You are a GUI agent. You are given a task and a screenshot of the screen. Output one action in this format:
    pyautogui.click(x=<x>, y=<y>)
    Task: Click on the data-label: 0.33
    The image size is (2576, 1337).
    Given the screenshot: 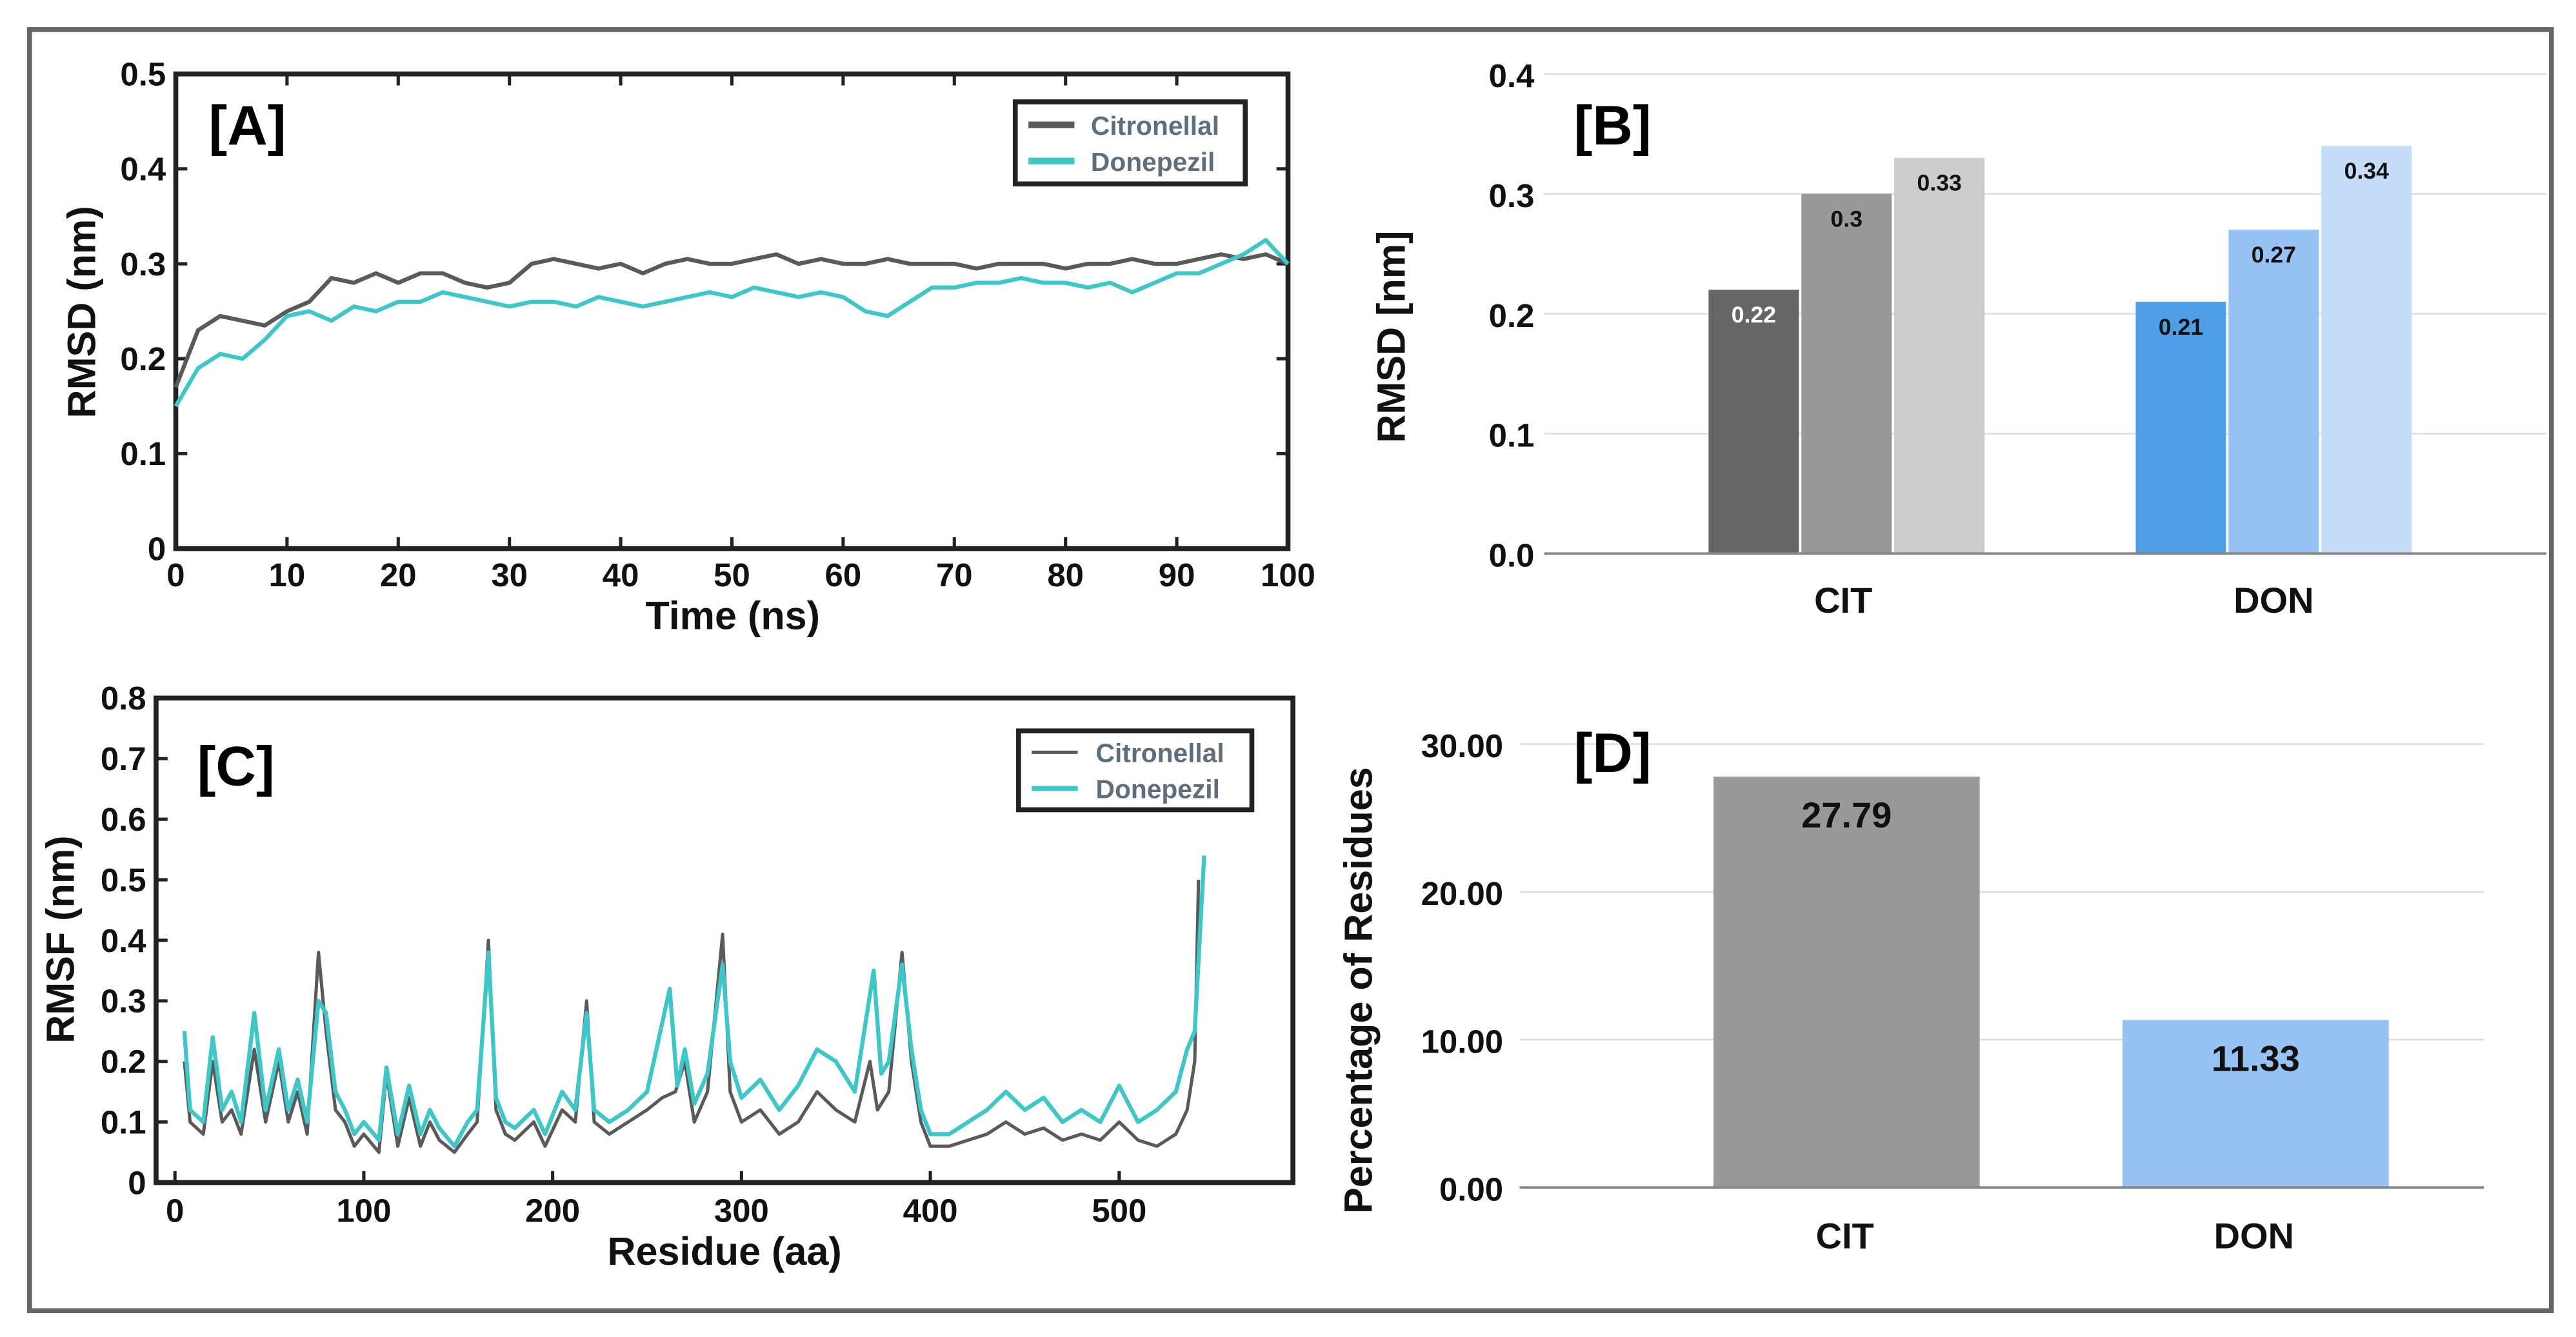 What is the action you would take?
    pyautogui.click(x=1939, y=183)
    